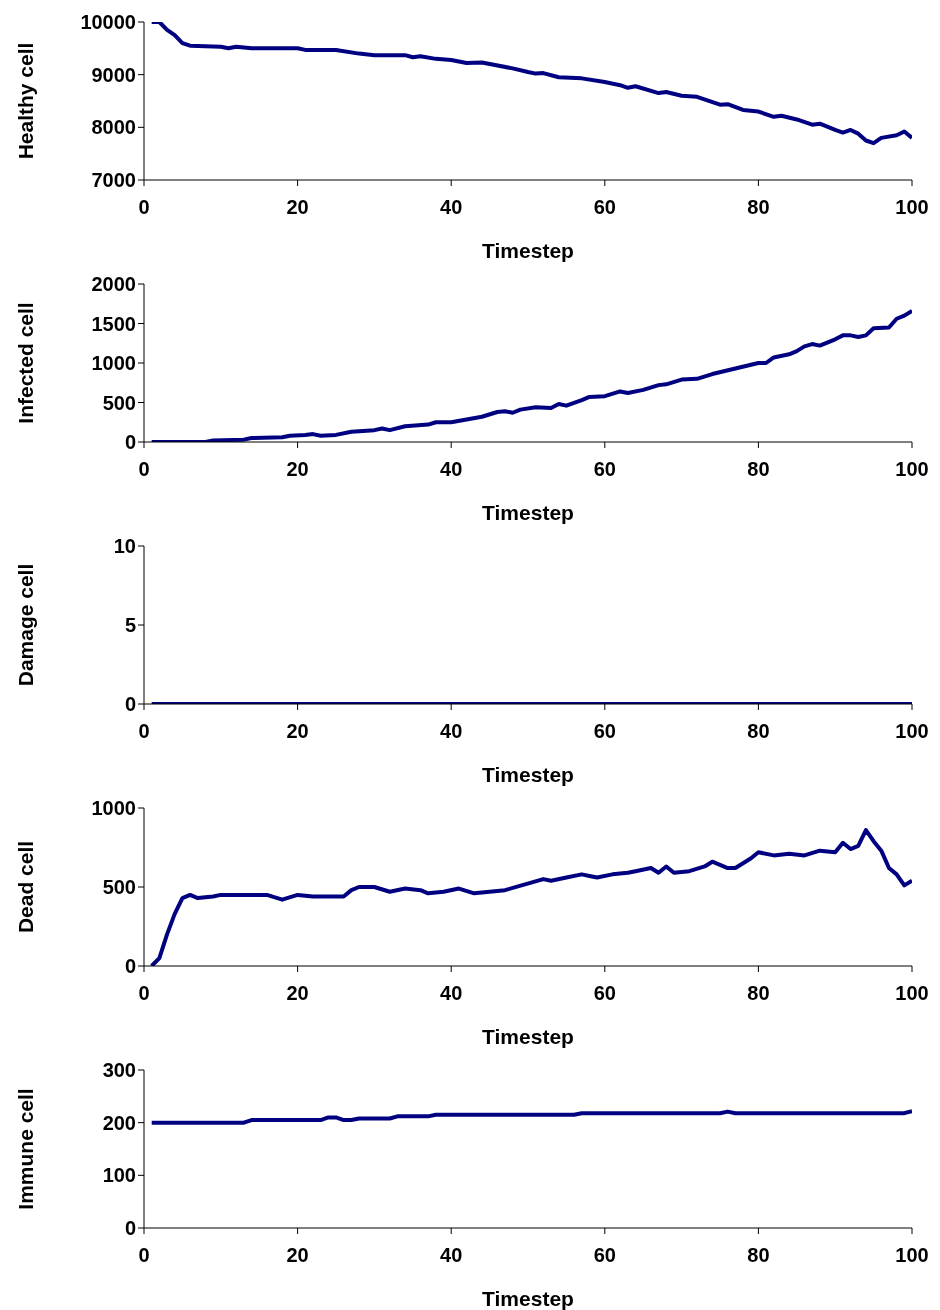 This screenshot has width=940, height=1310. What do you see at coordinates (119, 1070) in the screenshot?
I see `y-tick-label: 300` at bounding box center [119, 1070].